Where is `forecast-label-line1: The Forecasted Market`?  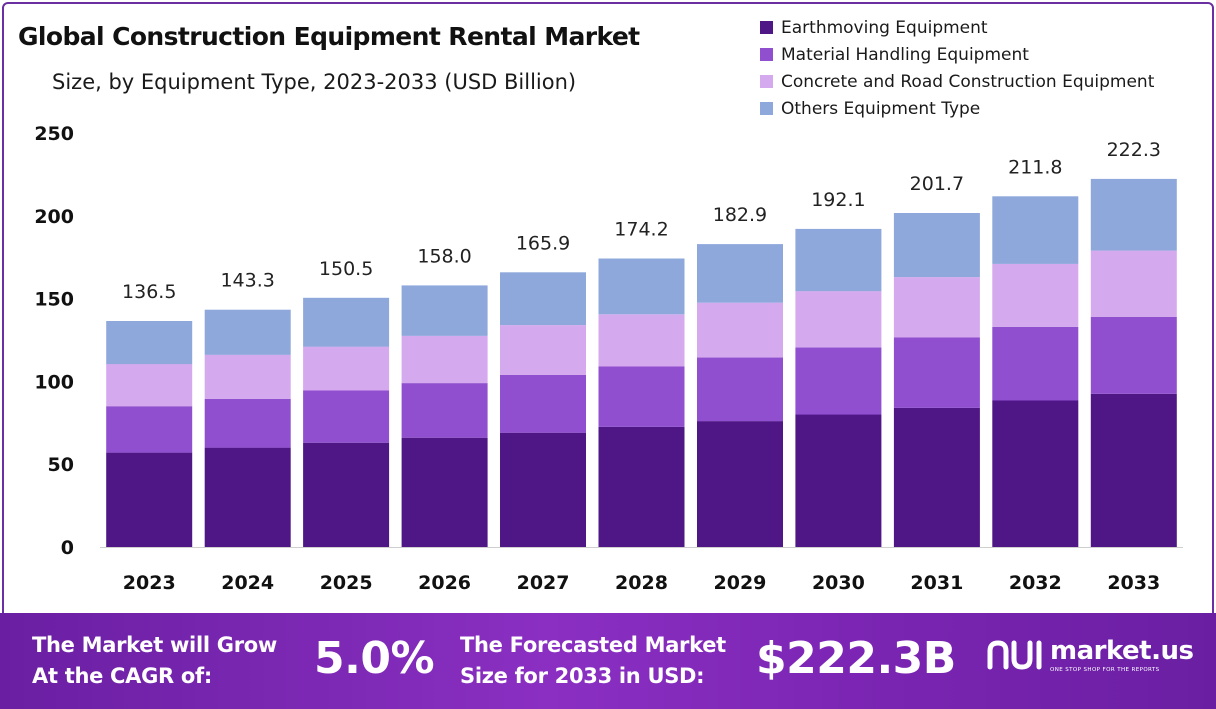 forecast-label-line1: The Forecasted Market is located at coordinates (593, 645).